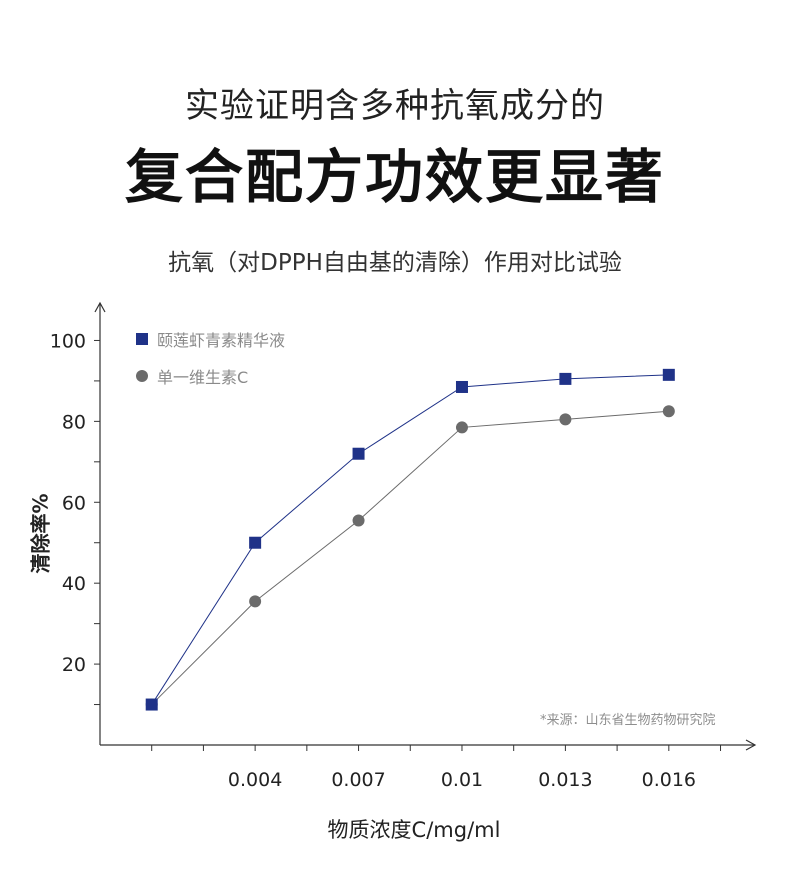  Describe the element at coordinates (462, 780) in the screenshot. I see `x-tick-label: 0.01` at that location.